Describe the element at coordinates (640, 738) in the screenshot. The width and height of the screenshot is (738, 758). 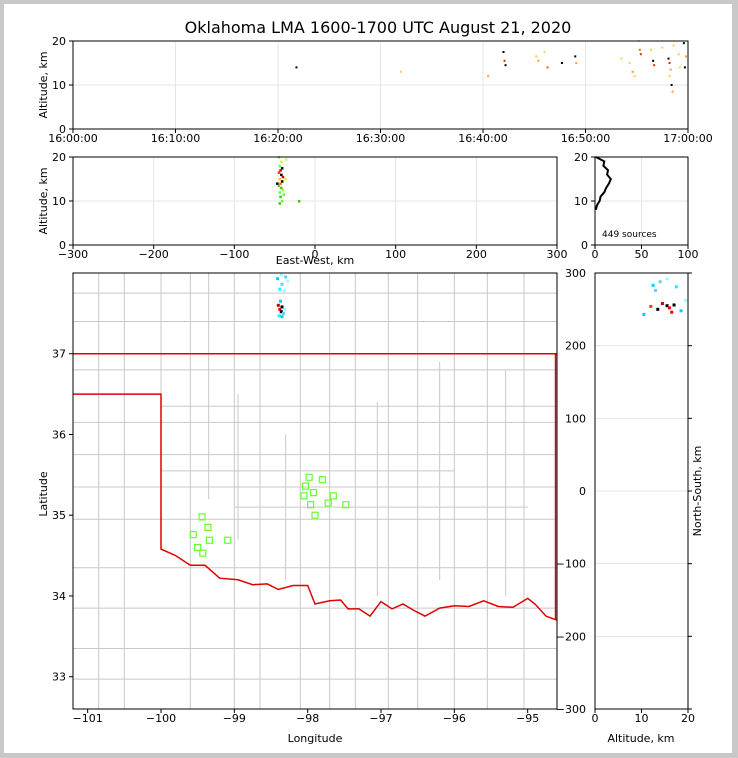
I see `ns-altitude-xlabel: Altitude, km` at that location.